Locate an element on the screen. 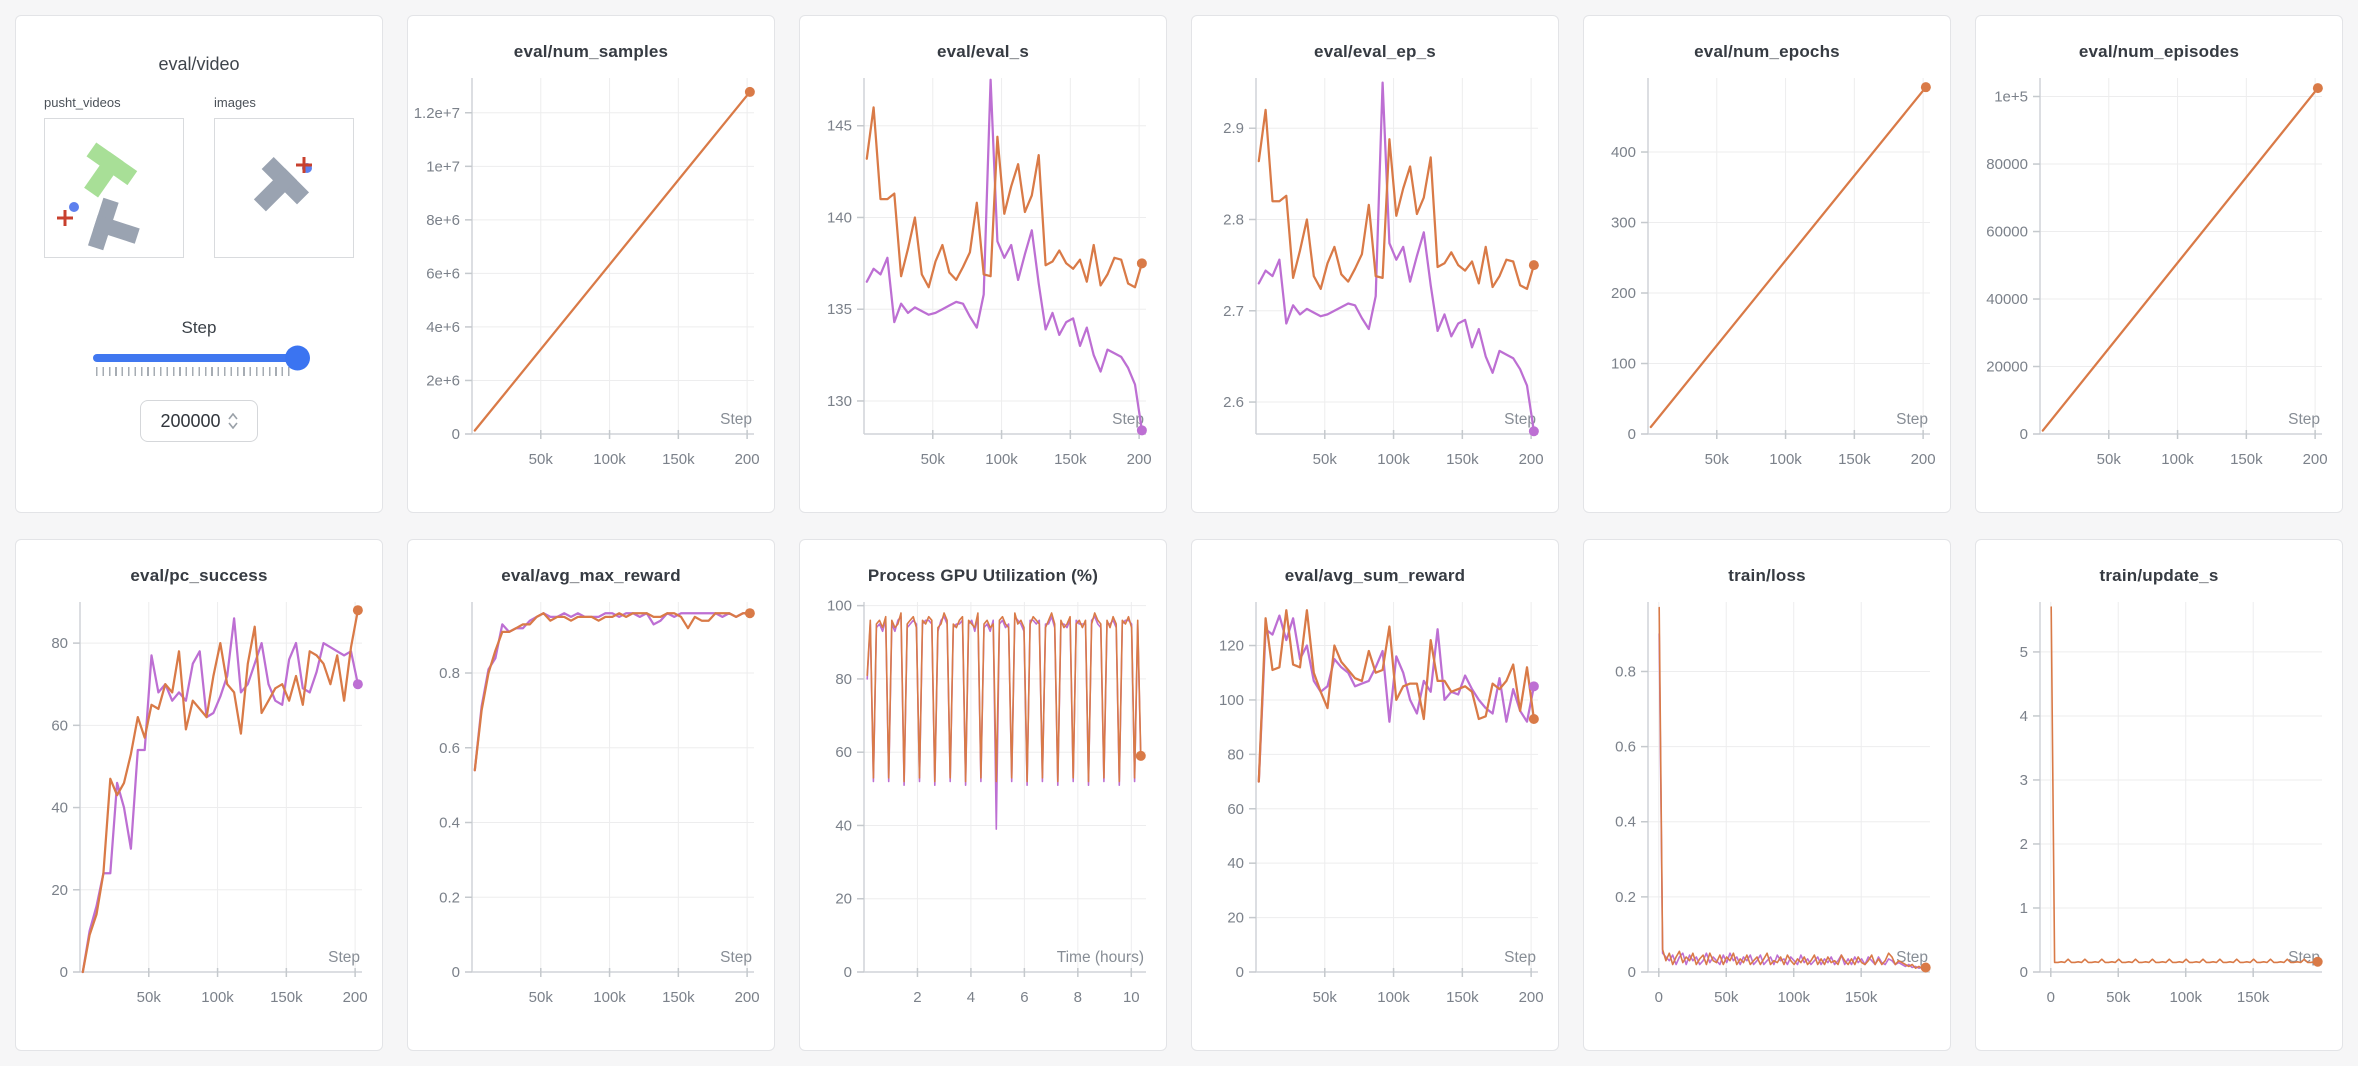  chart-canvas-eval-eval-s: 130 135 140 145 50k 100k 150k 200 Step is located at coordinates (983, 278).